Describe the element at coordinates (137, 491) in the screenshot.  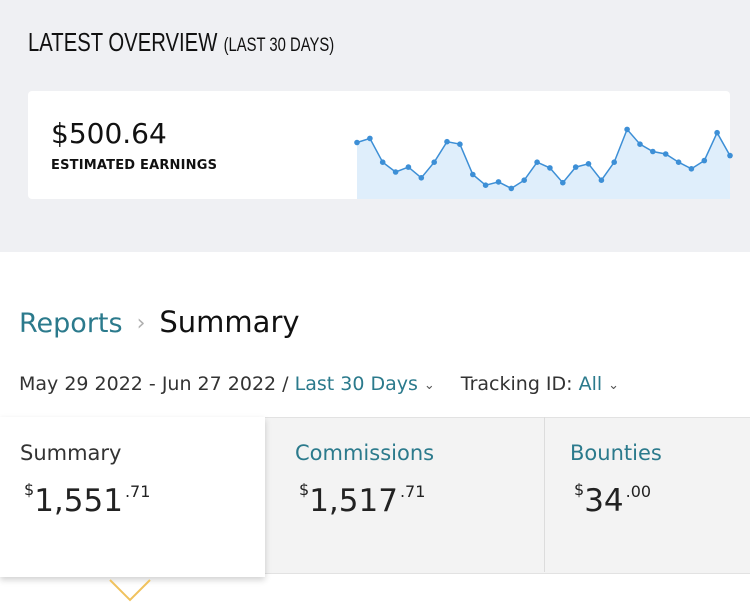
I see `tab-summary-cents: .71` at that location.